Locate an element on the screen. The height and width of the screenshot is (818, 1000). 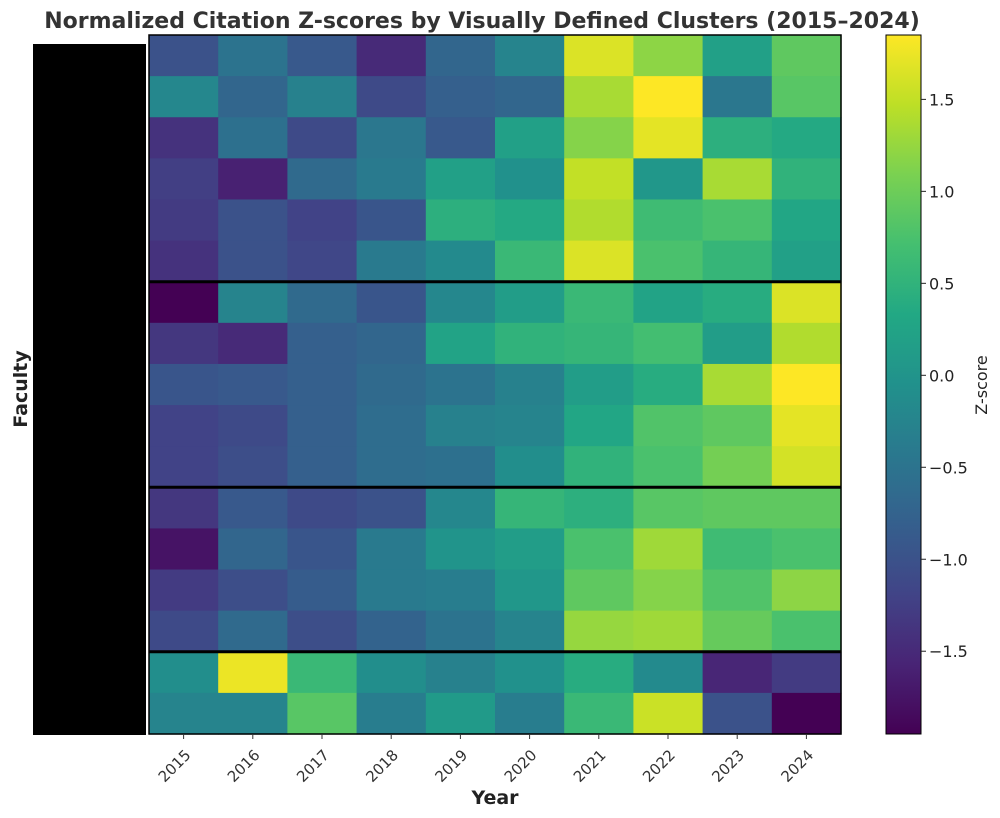
colorbar-ticks: 1.5 1.0 0.5 0.0 −0.5 −1.0 −1.5 is located at coordinates (944, 375).